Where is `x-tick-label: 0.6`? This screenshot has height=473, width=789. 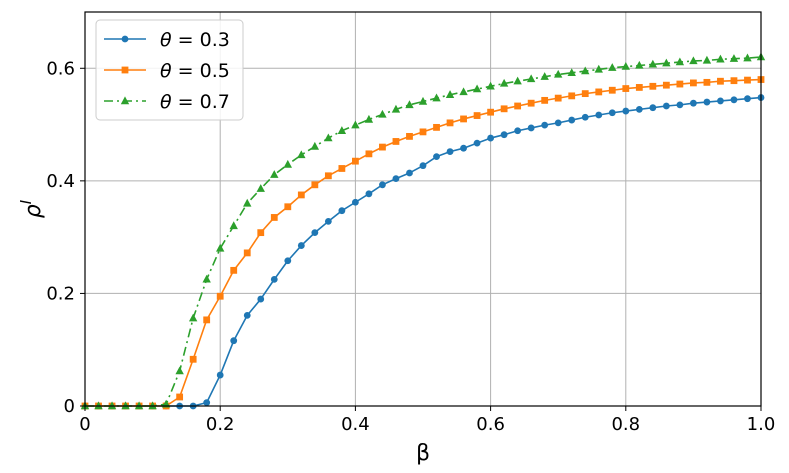 x-tick-label: 0.6 is located at coordinates (490, 424).